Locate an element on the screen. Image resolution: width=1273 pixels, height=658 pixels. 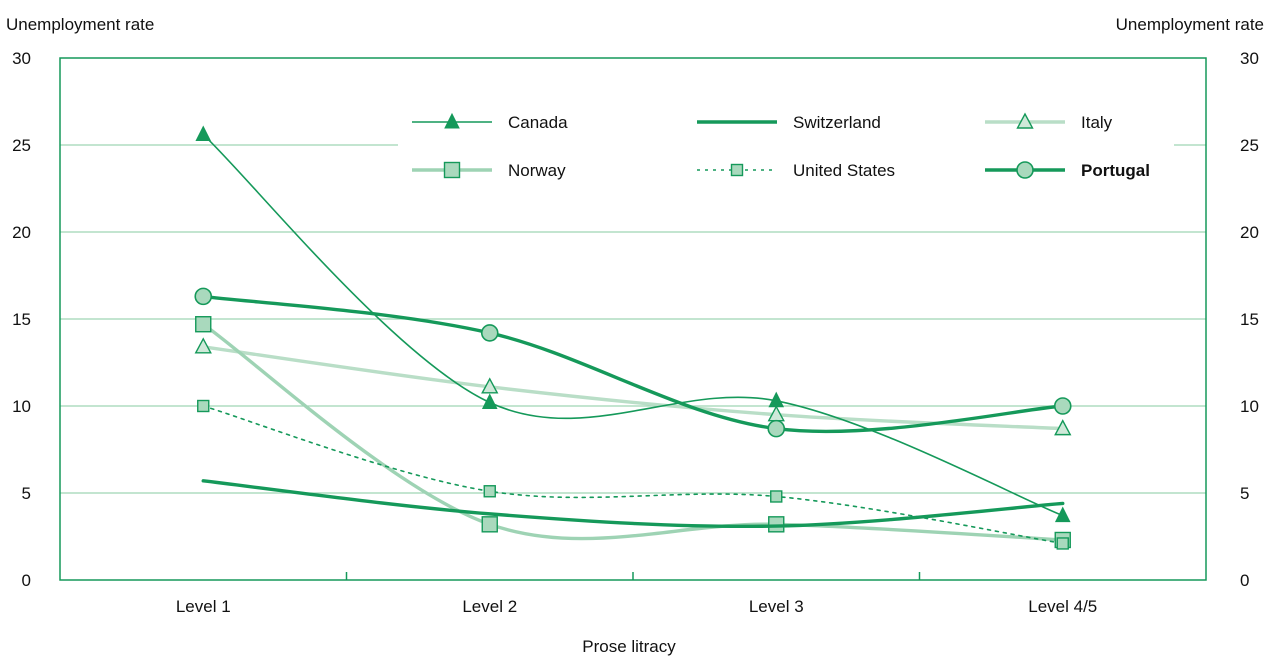
series-switzerland is located at coordinates (633, 504).